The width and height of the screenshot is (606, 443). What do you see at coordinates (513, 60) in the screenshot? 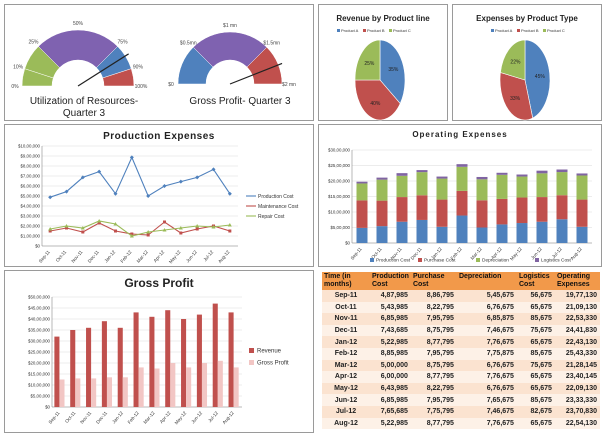
I see `expenses-pie-slice` at bounding box center [513, 60].